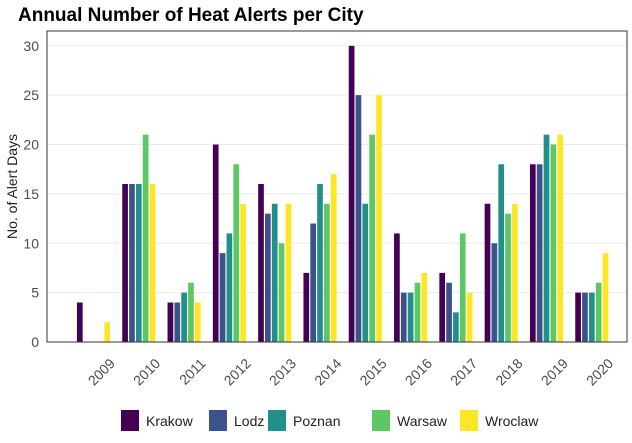 The height and width of the screenshot is (443, 632). What do you see at coordinates (12, 186) in the screenshot?
I see `y-axis-label: No. of Alert Days` at bounding box center [12, 186].